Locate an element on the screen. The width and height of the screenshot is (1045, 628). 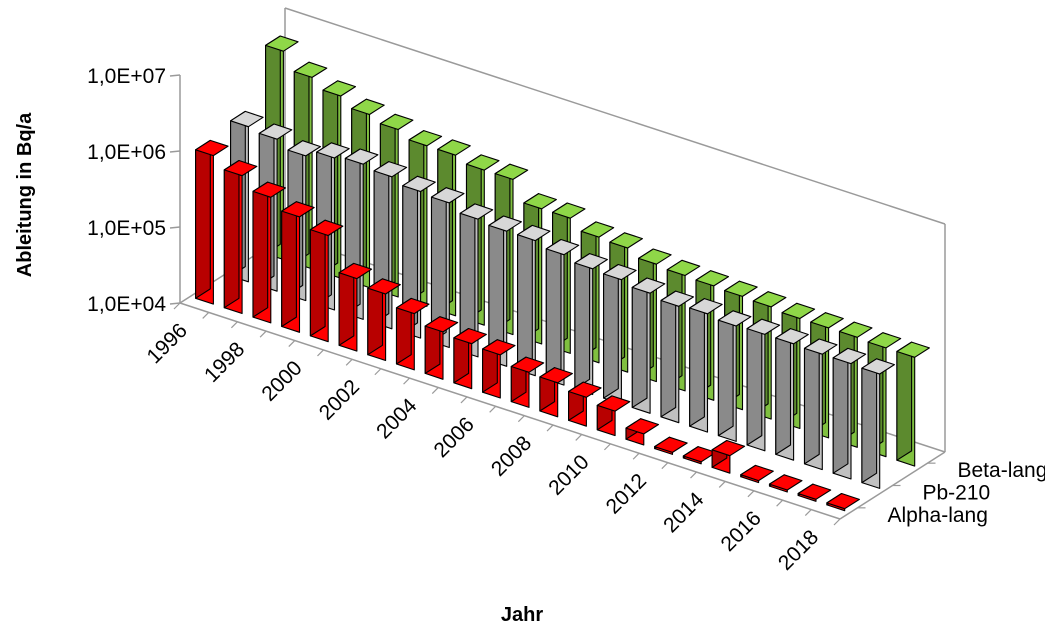
x-tick-label: 2006 is located at coordinates (454, 437).